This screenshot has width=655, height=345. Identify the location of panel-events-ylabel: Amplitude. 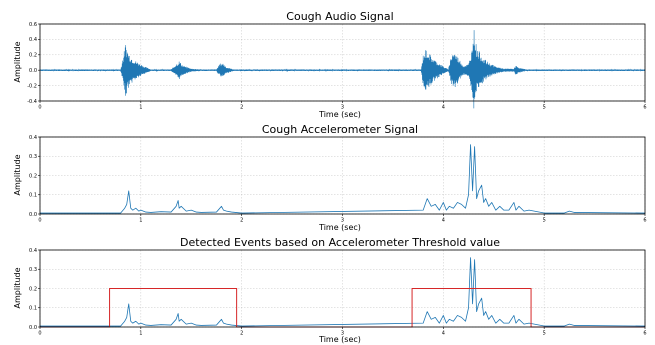
(17, 287).